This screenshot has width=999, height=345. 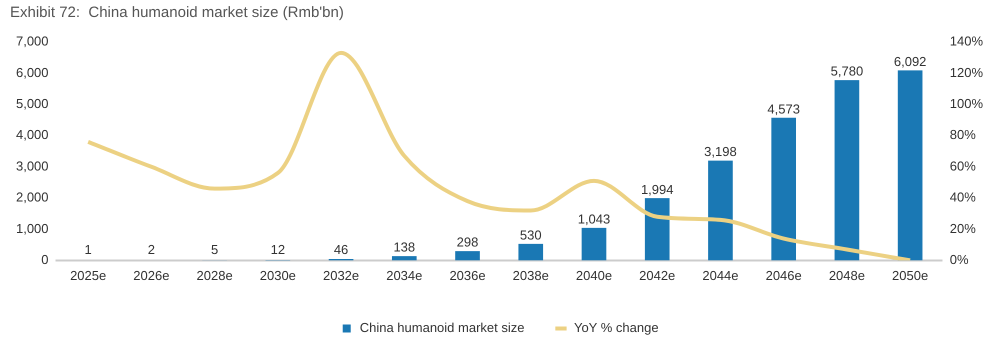 What do you see at coordinates (616, 328) in the screenshot?
I see `legend-label: YoY % change` at bounding box center [616, 328].